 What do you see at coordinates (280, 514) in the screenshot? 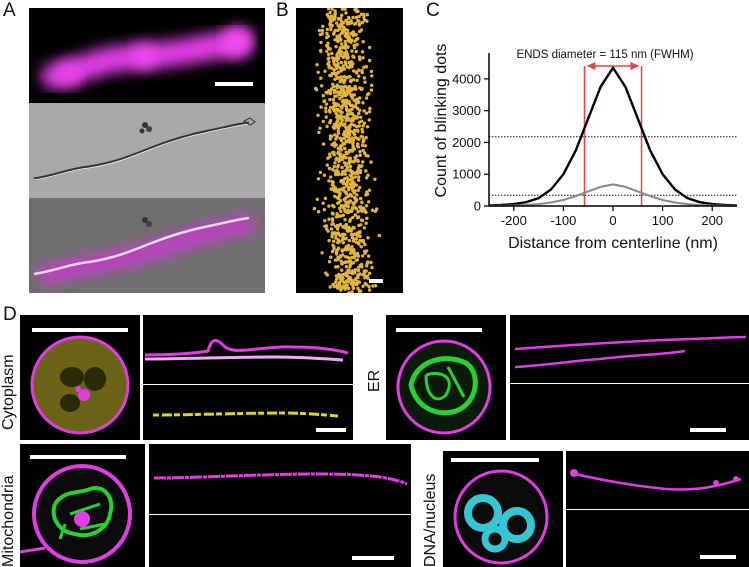
I see `channel-separator` at bounding box center [280, 514].